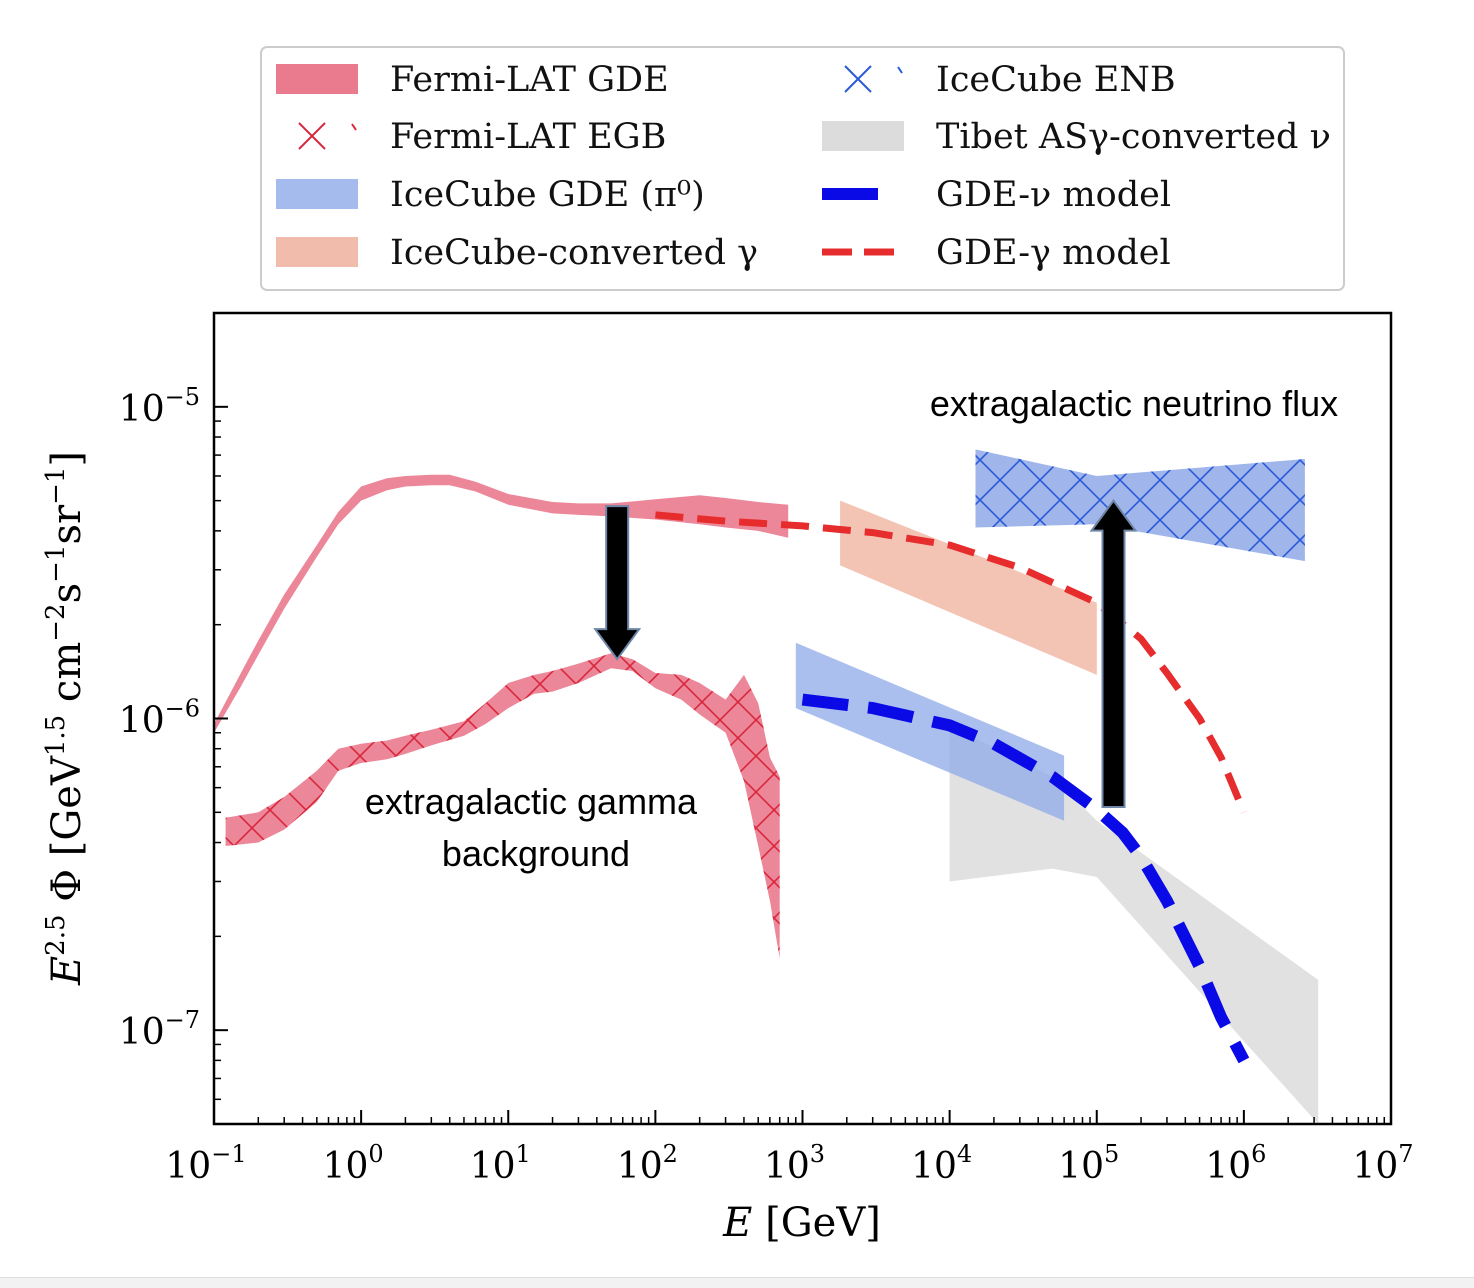 Image resolution: width=1474 pixels, height=1288 pixels. What do you see at coordinates (1088, 1163) in the screenshot?
I see `x-tick-label: 10⁵` at bounding box center [1088, 1163].